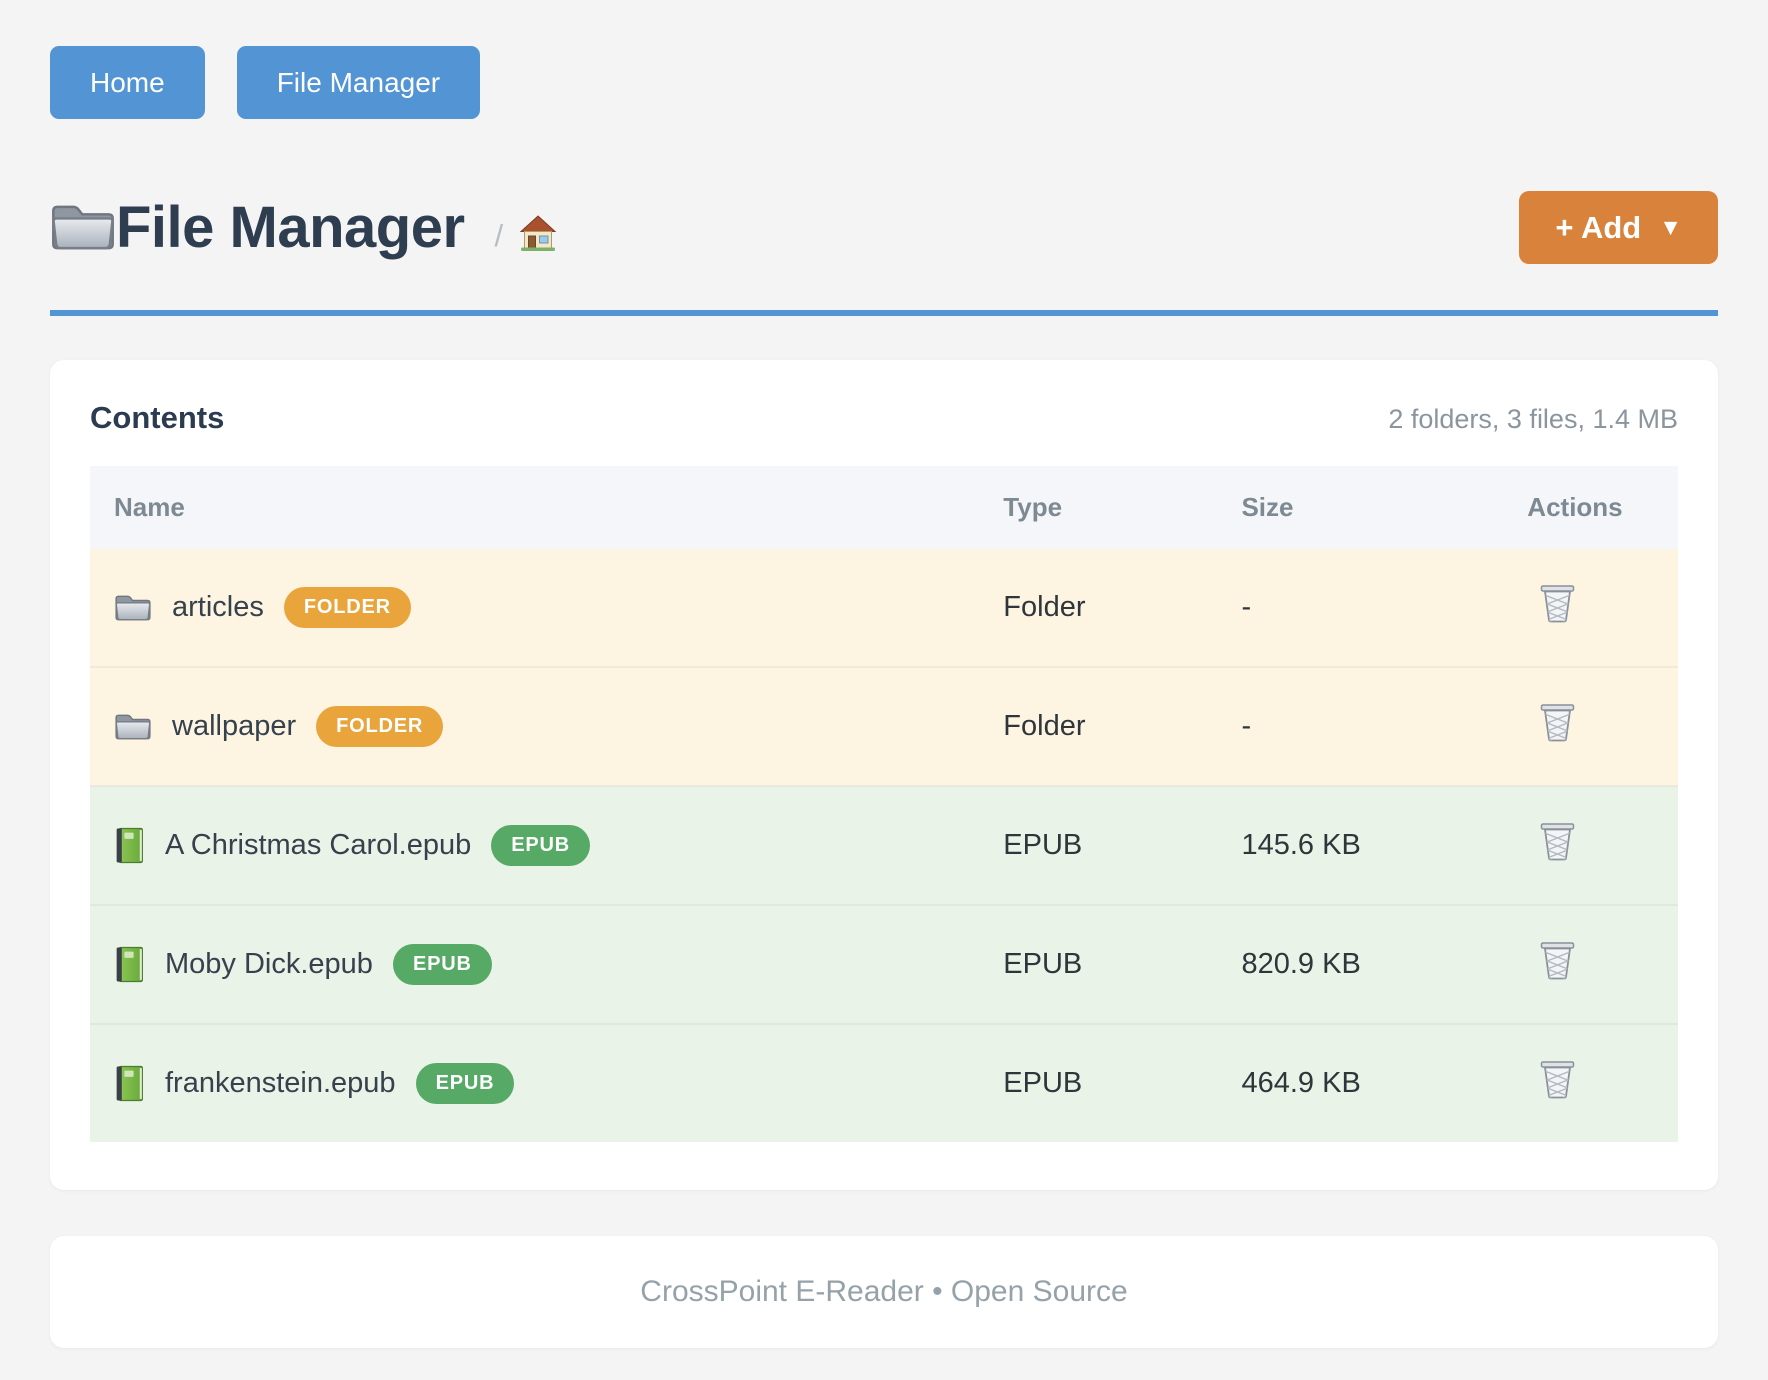 The height and width of the screenshot is (1380, 1768). What do you see at coordinates (234, 726) in the screenshot?
I see `file-name: wallpaper` at bounding box center [234, 726].